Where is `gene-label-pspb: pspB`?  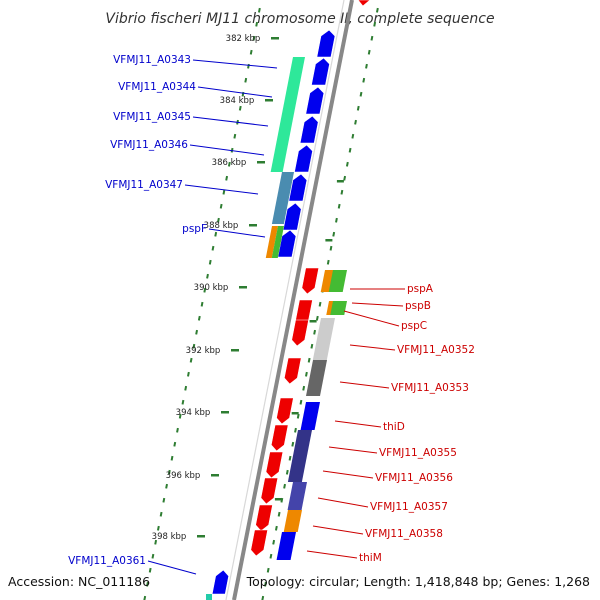
gene-label-pspb: pspB is located at coordinates (418, 306).